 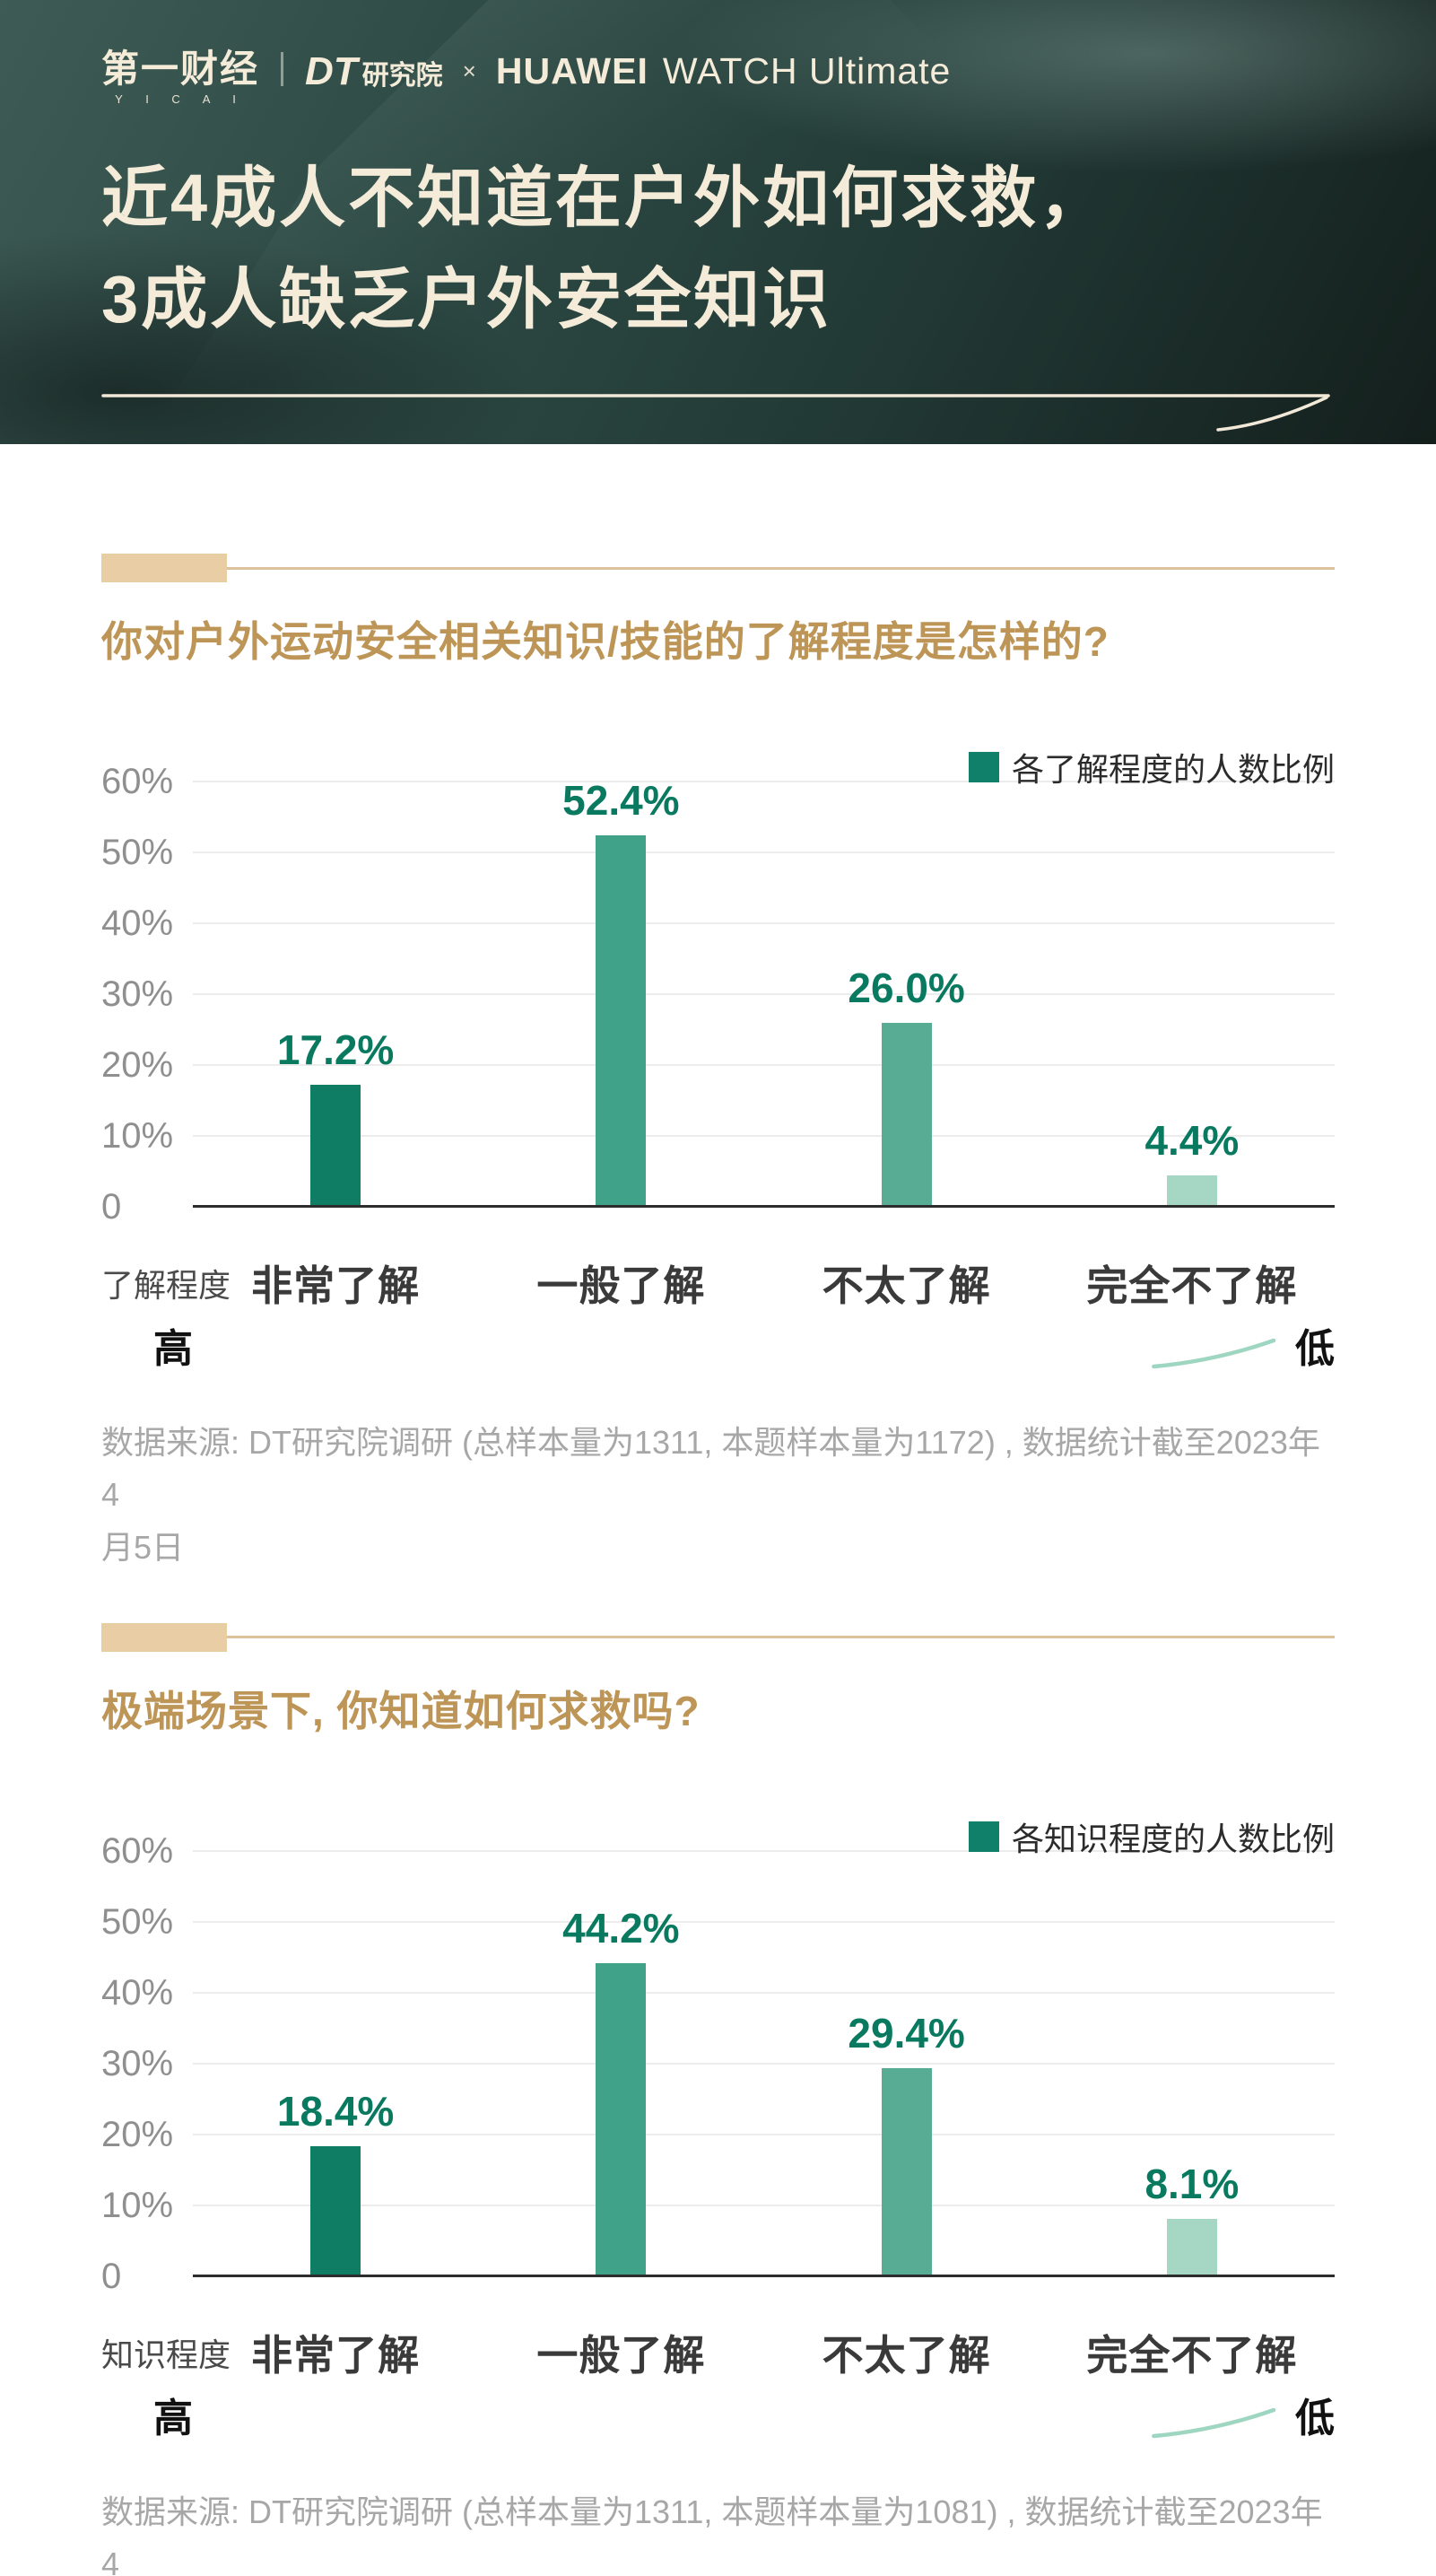 What do you see at coordinates (1192, 1141) in the screenshot?
I see `bar-value-label: 4.4%` at bounding box center [1192, 1141].